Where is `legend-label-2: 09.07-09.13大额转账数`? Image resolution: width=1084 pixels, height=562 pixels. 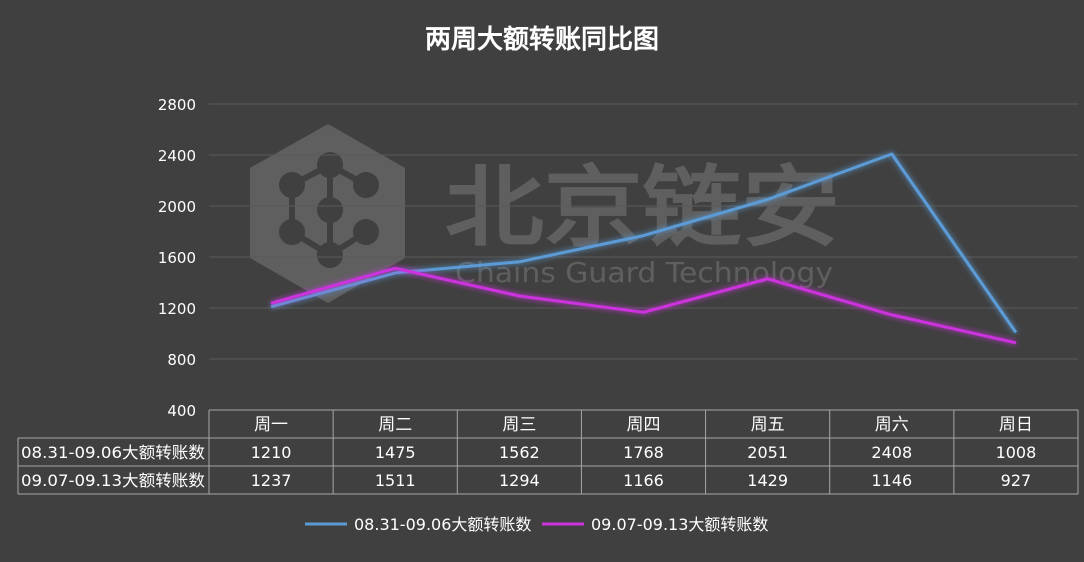
legend-label-2: 09.07-09.13大额转账数 is located at coordinates (679, 524).